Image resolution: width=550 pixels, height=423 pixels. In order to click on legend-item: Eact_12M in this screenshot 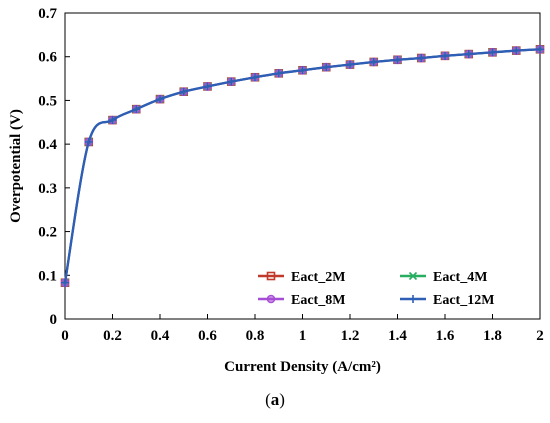, I will do `click(447, 300)`.